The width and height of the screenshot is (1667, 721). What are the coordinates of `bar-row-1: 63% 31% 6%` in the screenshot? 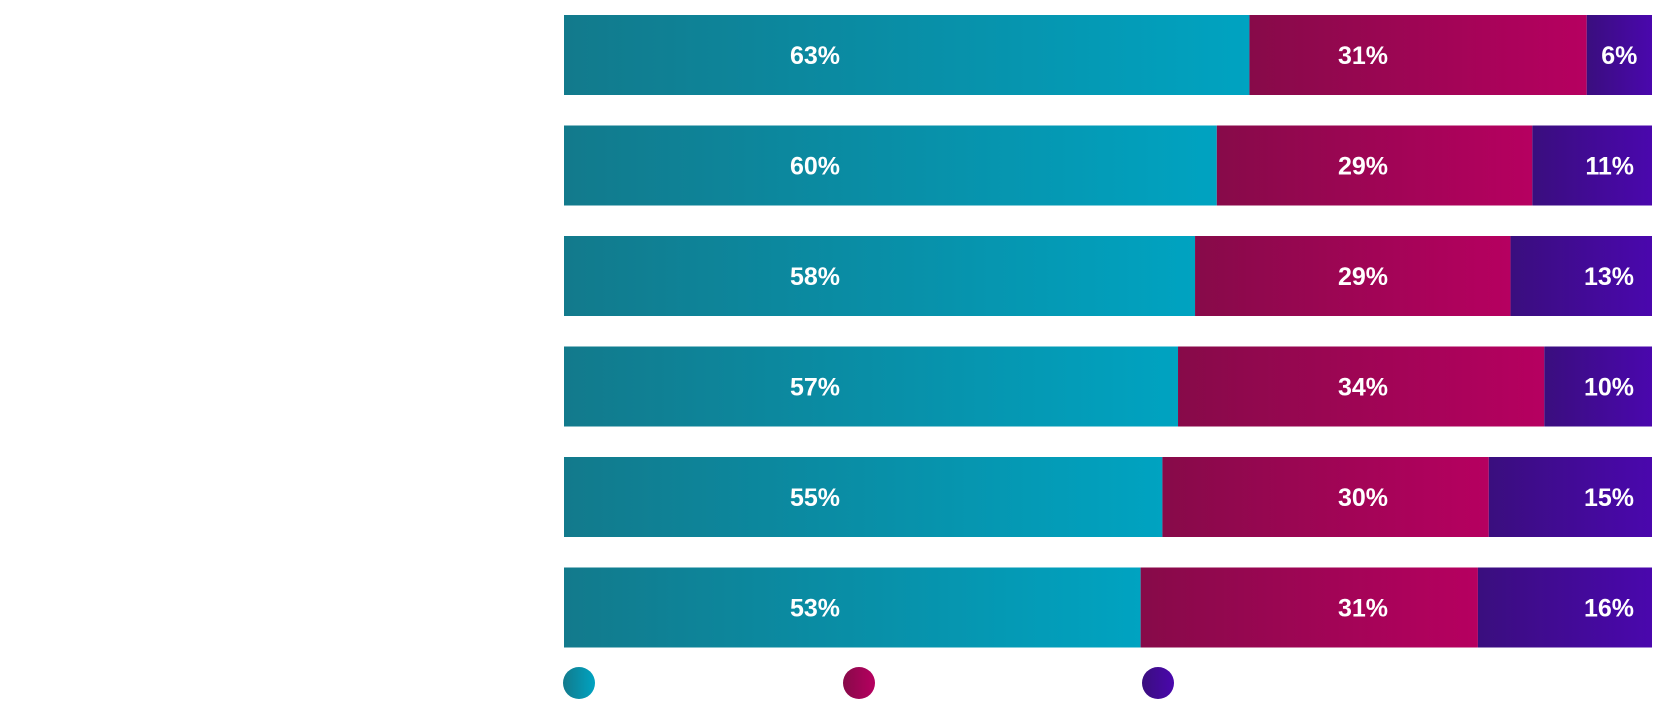 It's located at (1108, 55).